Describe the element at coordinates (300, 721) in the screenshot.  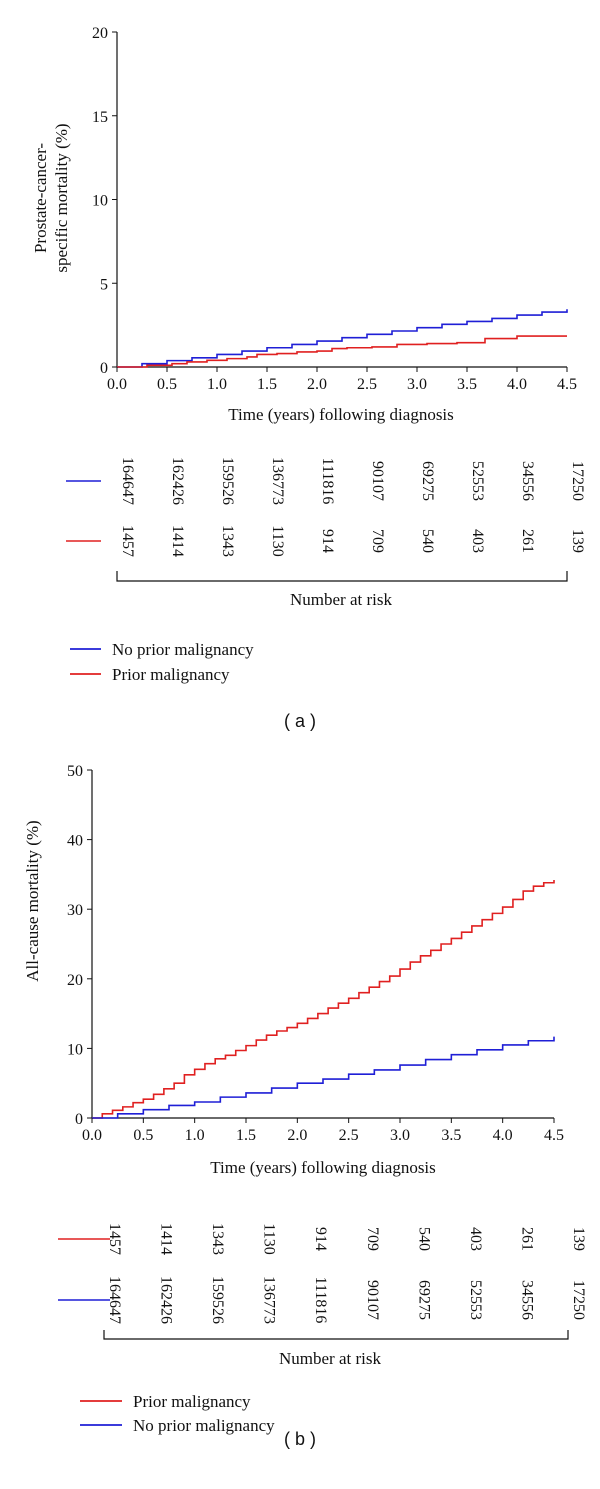
I see `panel-label: ( a )` at that location.